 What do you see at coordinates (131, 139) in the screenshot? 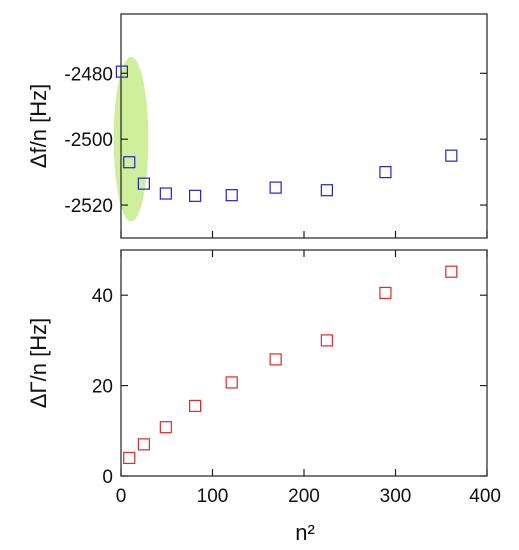
I see `highlight-ellipse` at bounding box center [131, 139].